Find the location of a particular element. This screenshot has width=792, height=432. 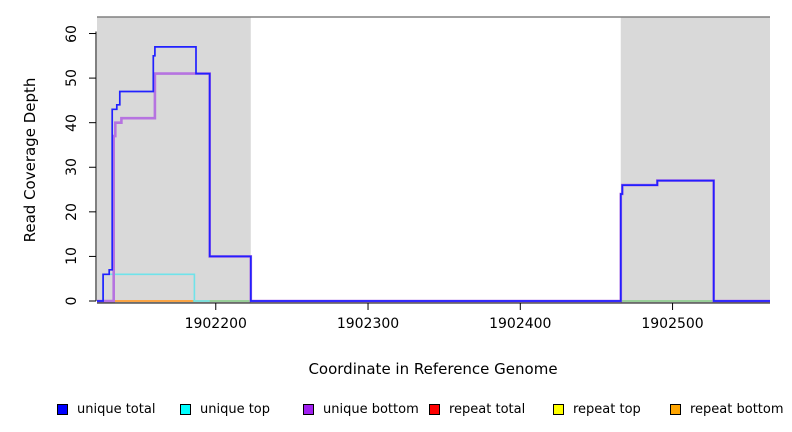

legend-item-repeat-total: repeat total is located at coordinates (477, 409).